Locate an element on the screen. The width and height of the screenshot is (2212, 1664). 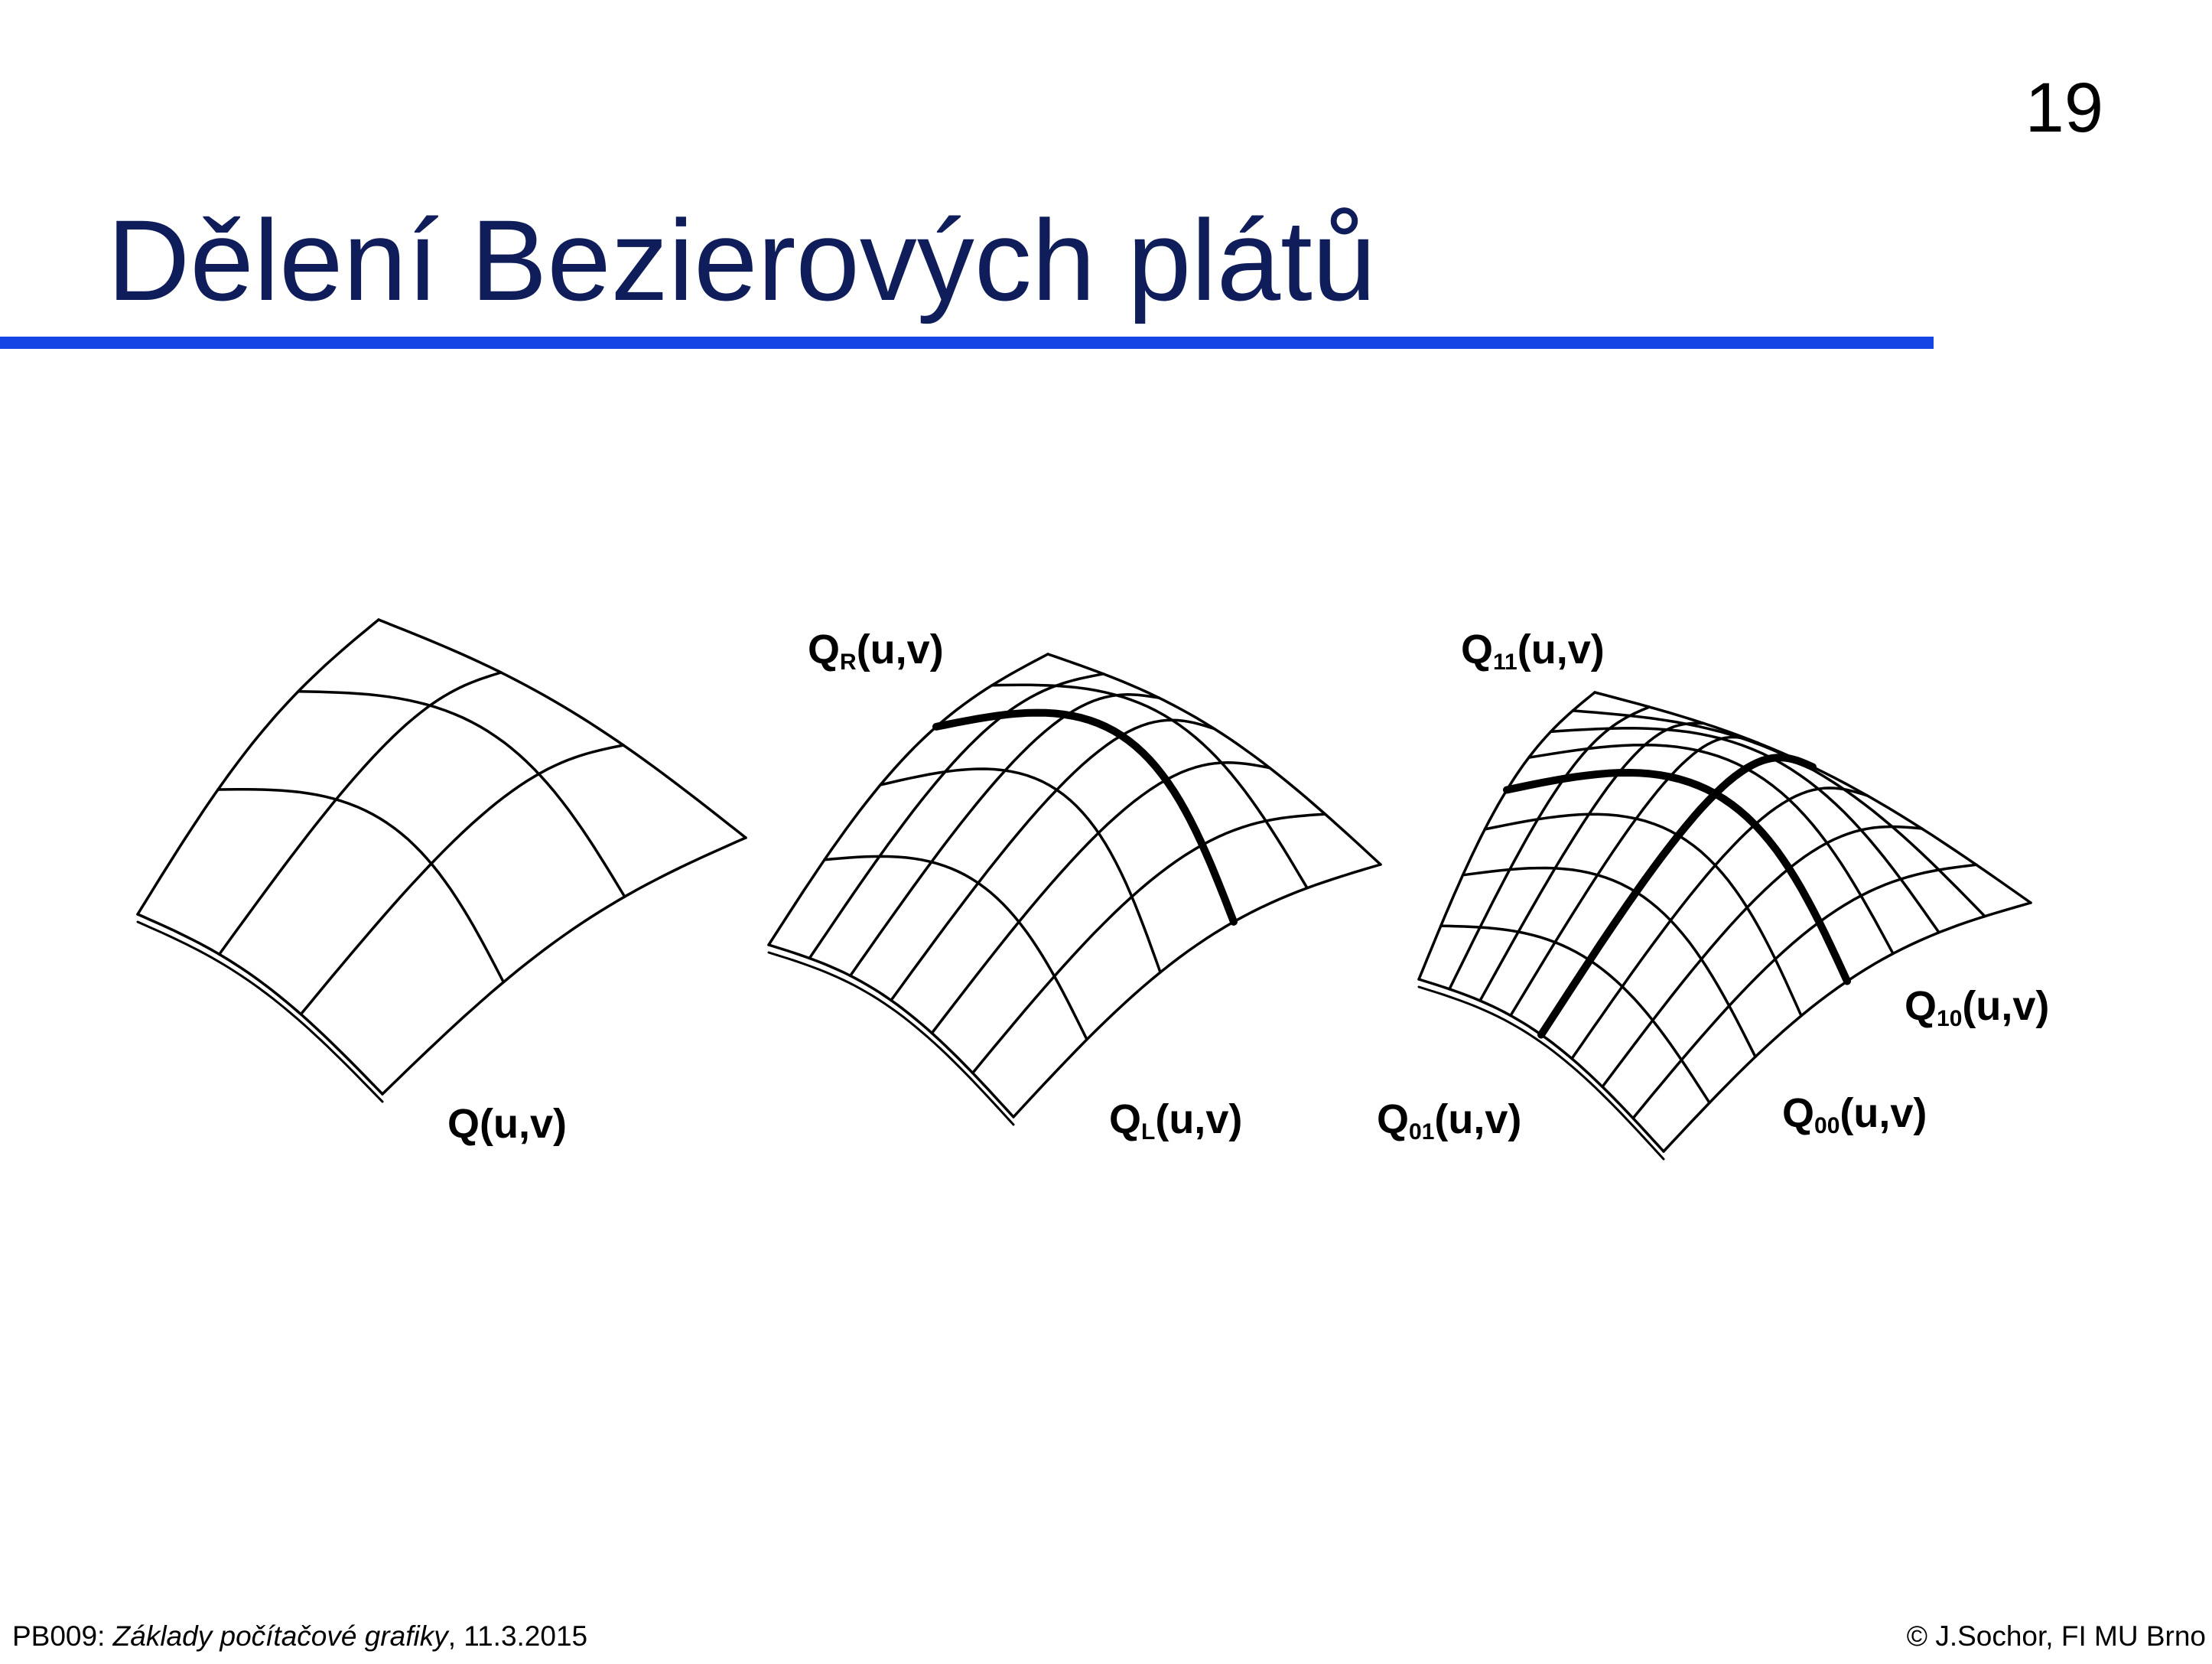
label-q: Q(u,v) is located at coordinates (507, 1124).